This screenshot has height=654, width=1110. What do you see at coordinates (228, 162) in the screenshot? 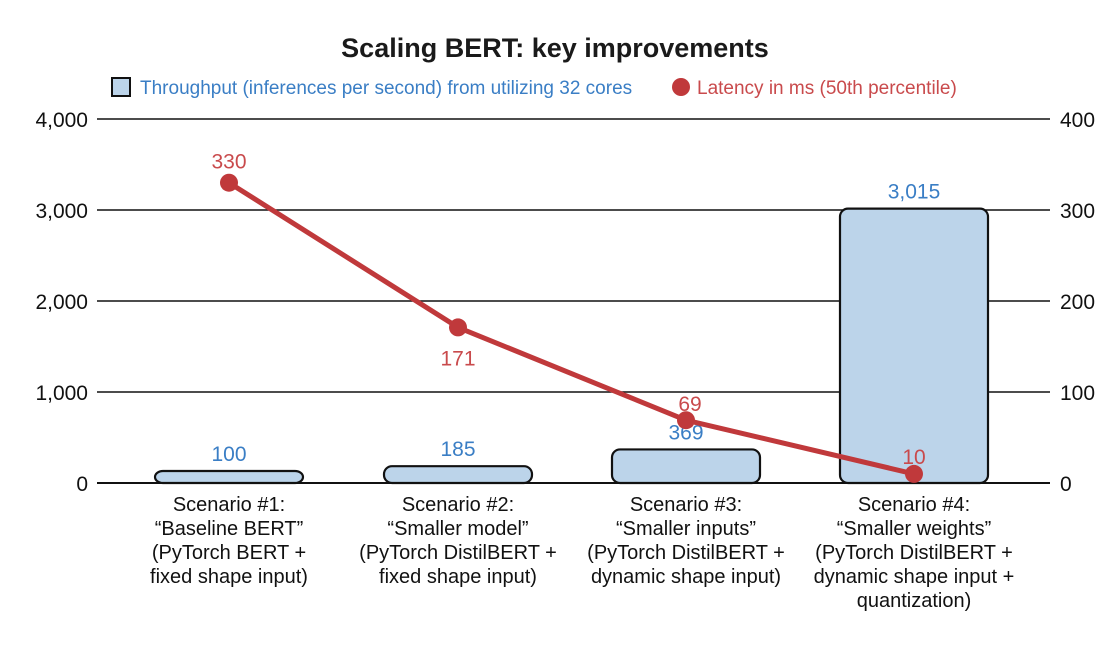
I see `latency-value-label: 330` at bounding box center [228, 162].